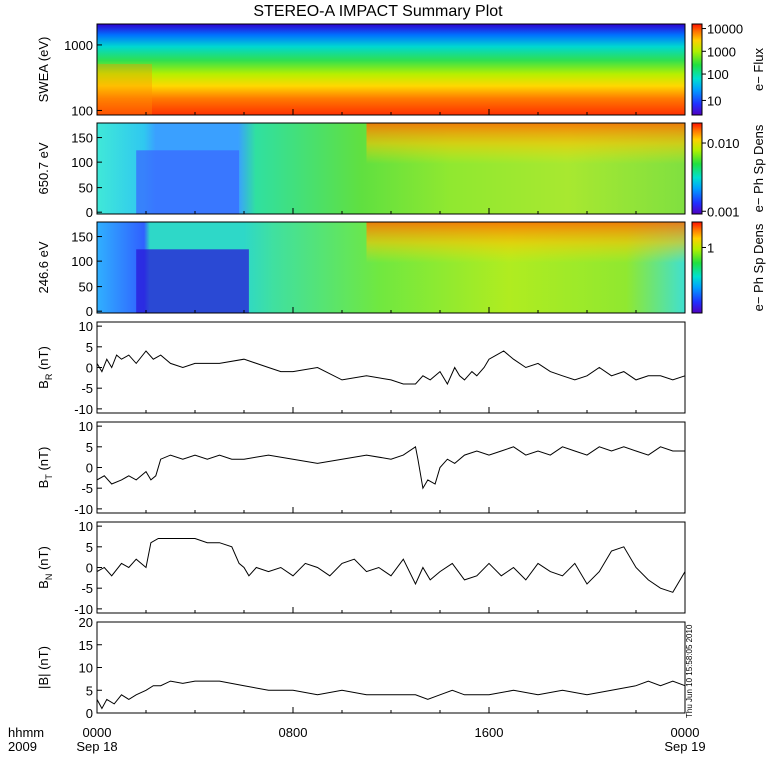 This screenshot has height=780, width=780. I want to click on pad_246-warm-region, so click(525, 242).